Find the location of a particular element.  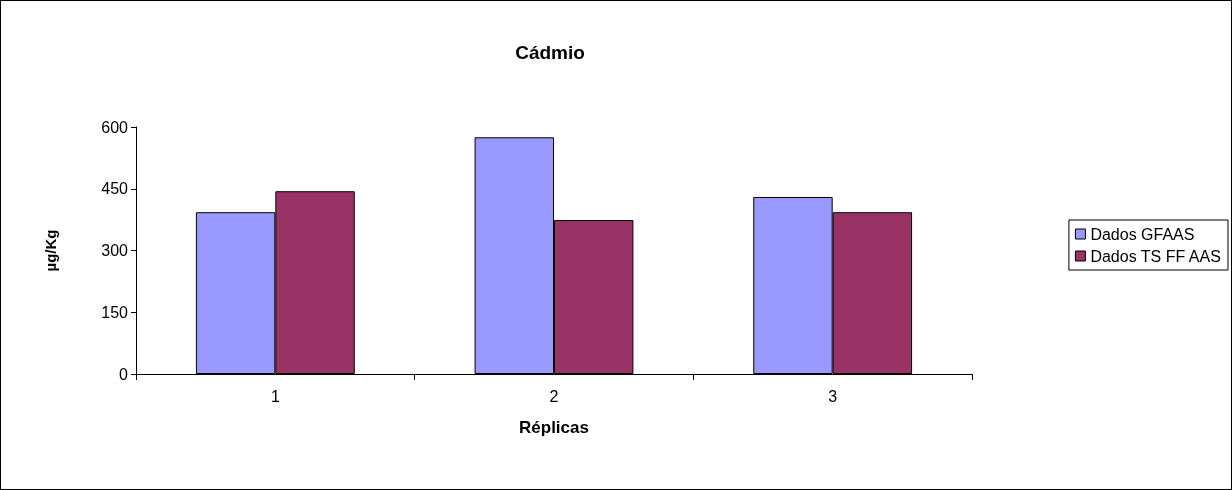

x-tick-label: 1 is located at coordinates (275, 396).